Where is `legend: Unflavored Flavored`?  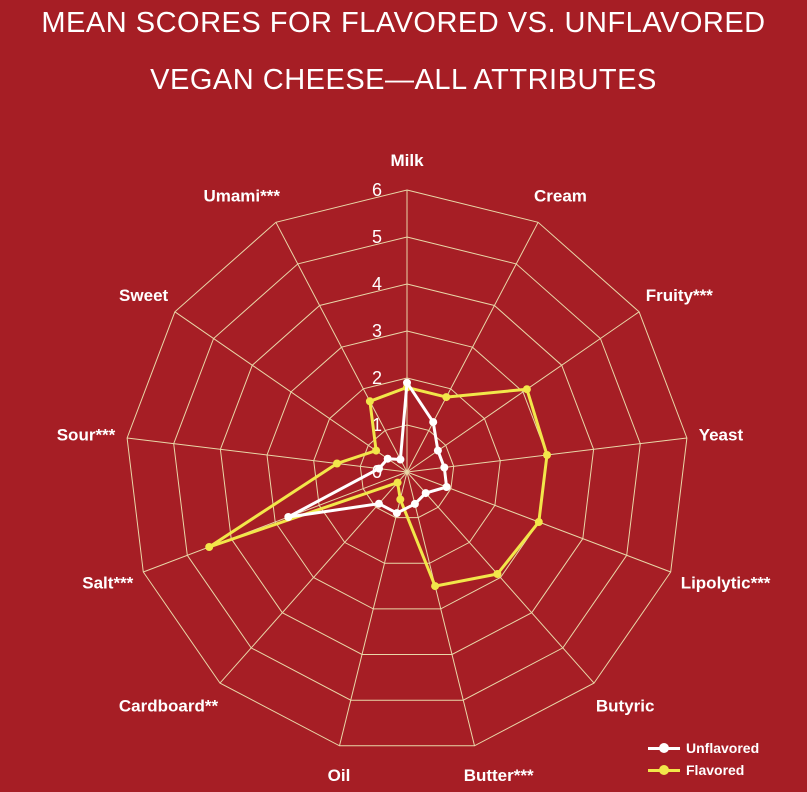
legend: Unflavored Flavored is located at coordinates (703, 759).